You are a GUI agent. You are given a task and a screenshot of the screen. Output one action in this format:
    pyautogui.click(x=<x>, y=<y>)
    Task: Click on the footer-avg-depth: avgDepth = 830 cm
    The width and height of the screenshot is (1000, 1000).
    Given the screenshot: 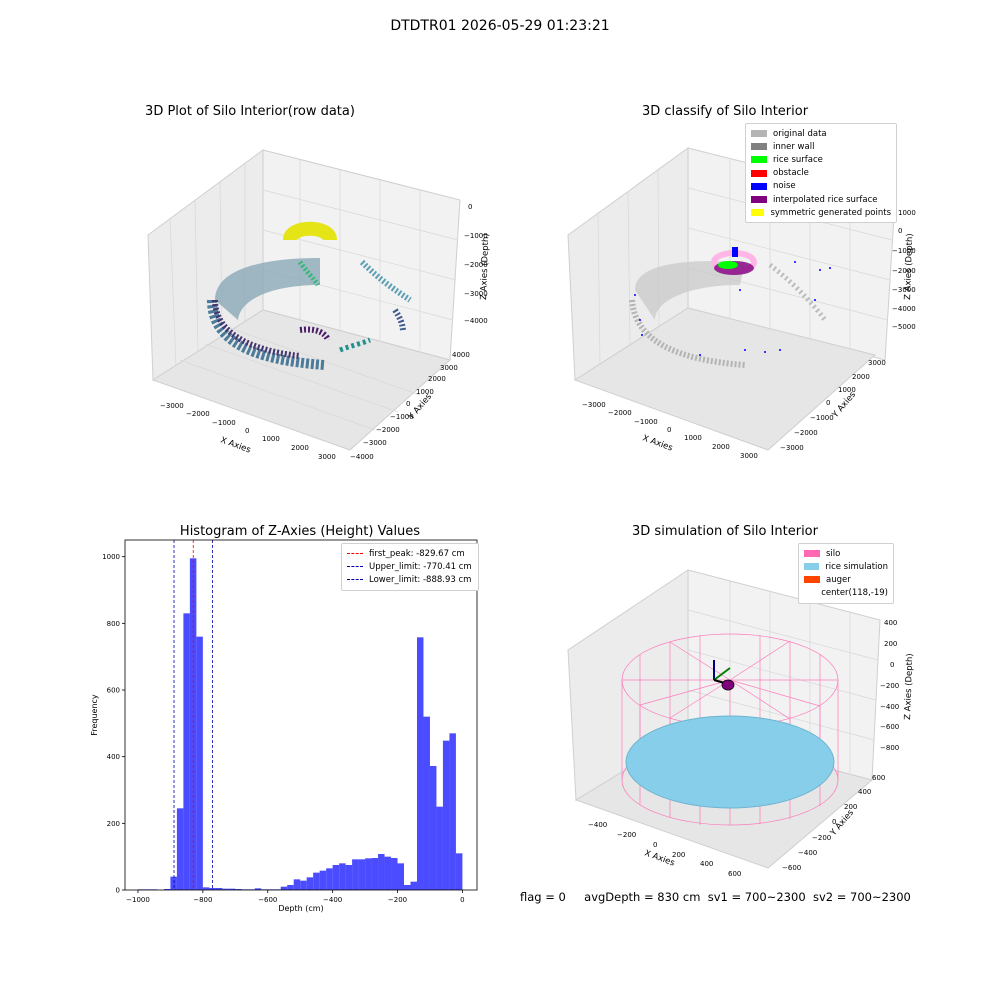 What is the action you would take?
    pyautogui.click(x=642, y=897)
    